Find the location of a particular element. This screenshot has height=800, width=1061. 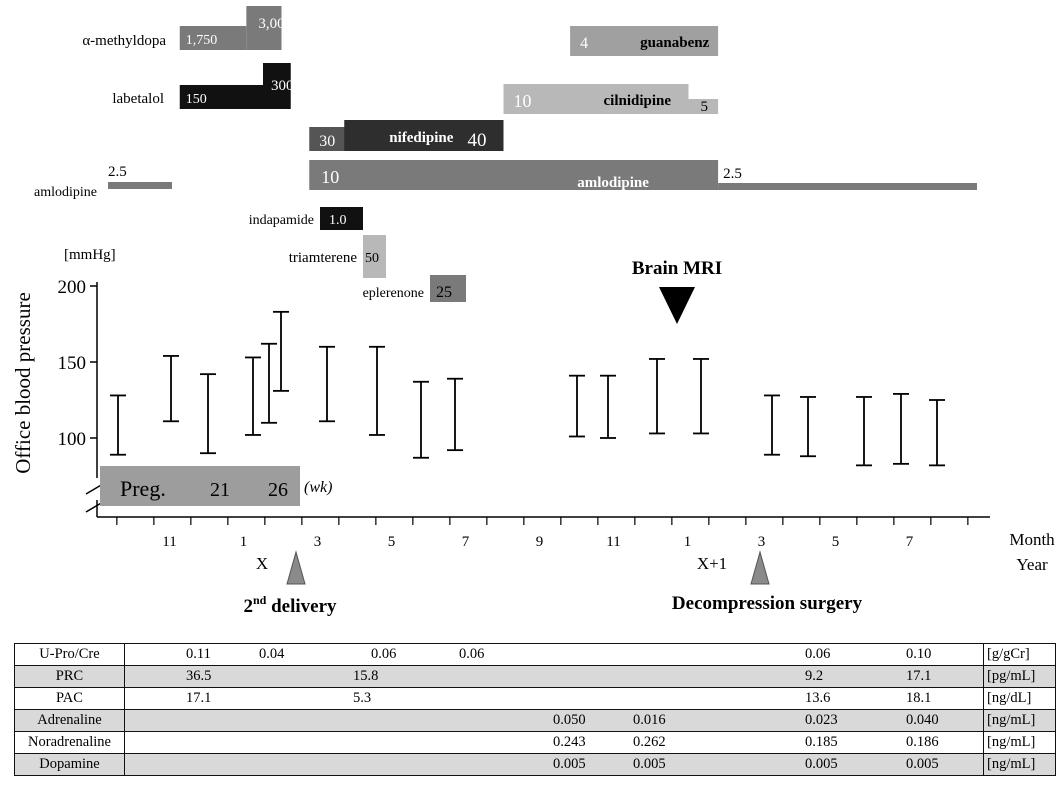

med-bar-methyldopa-high is located at coordinates (264, 28).